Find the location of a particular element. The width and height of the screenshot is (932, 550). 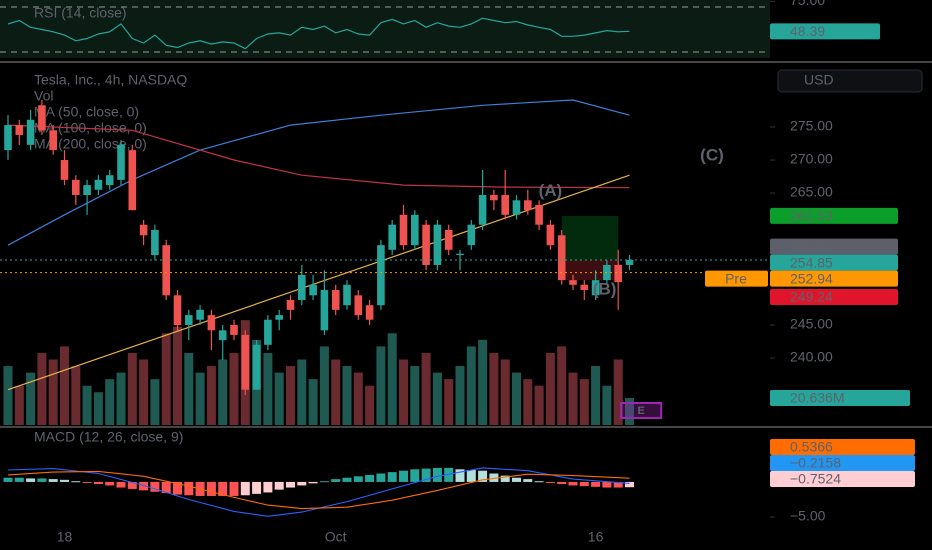

indicator-line is located at coordinates (318, 490).